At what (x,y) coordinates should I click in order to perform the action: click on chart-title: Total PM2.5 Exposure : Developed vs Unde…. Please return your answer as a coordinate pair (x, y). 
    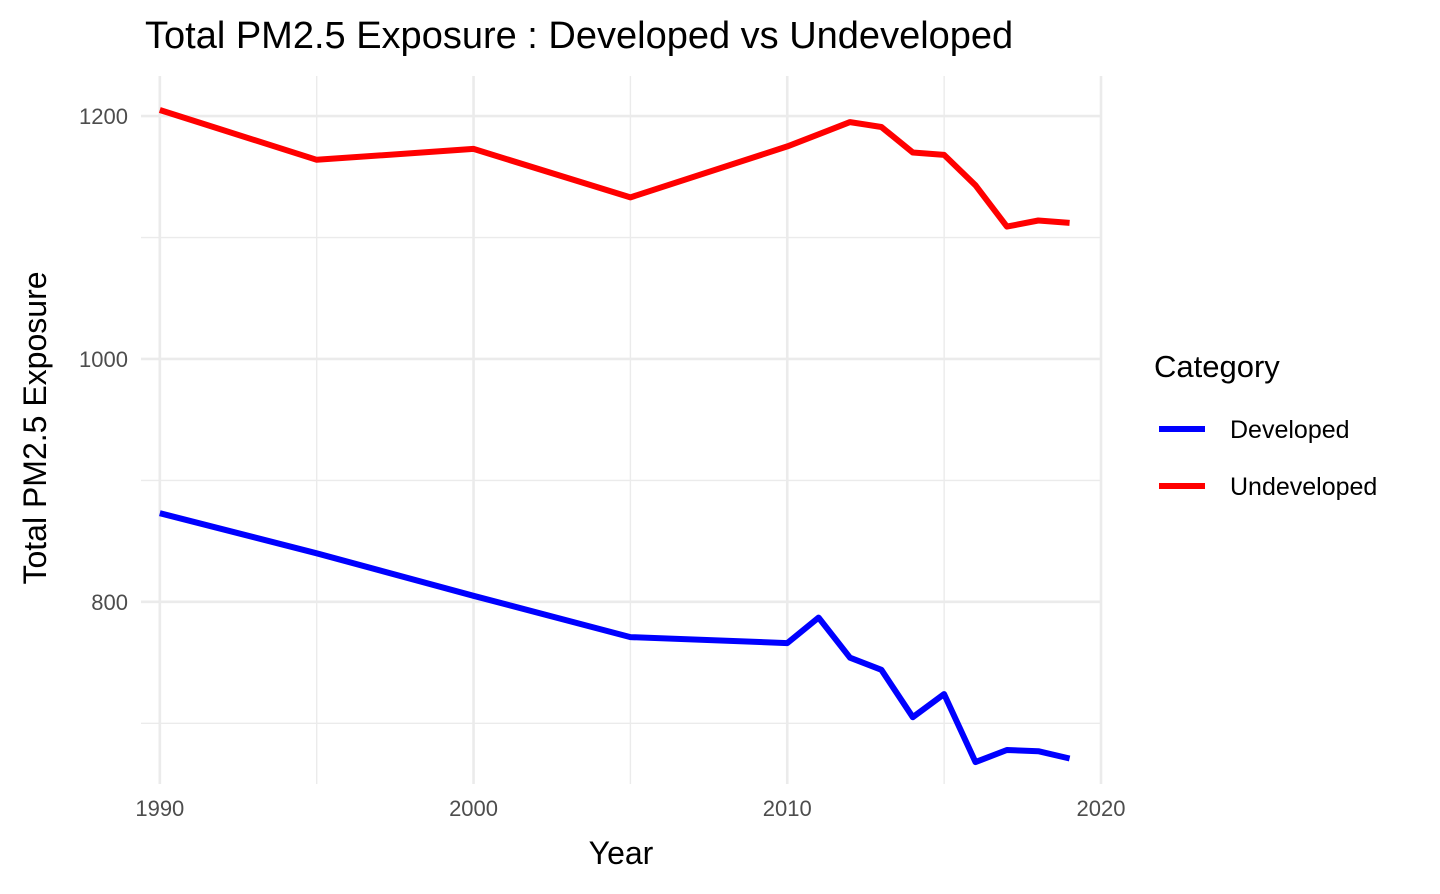
    Looking at the image, I should click on (579, 36).